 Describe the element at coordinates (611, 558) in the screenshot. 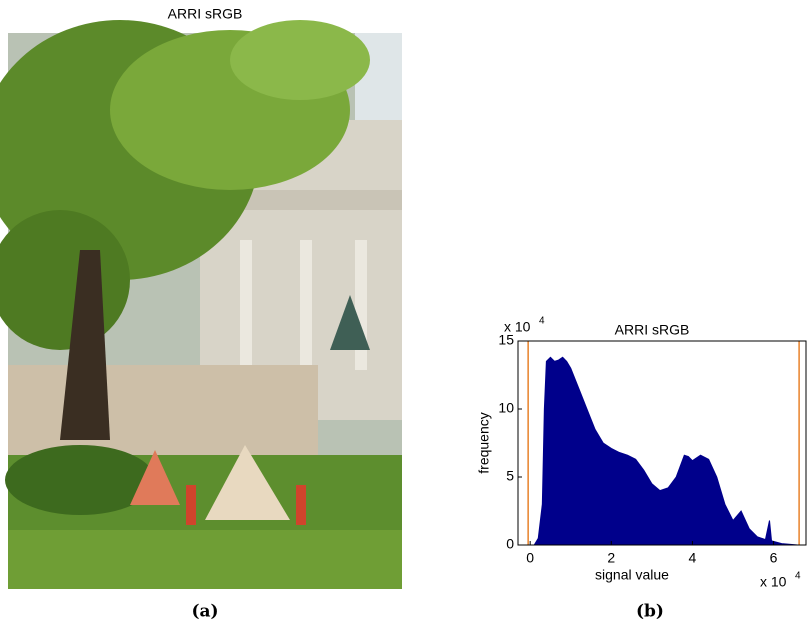

I see `x-tick-label: 2` at that location.